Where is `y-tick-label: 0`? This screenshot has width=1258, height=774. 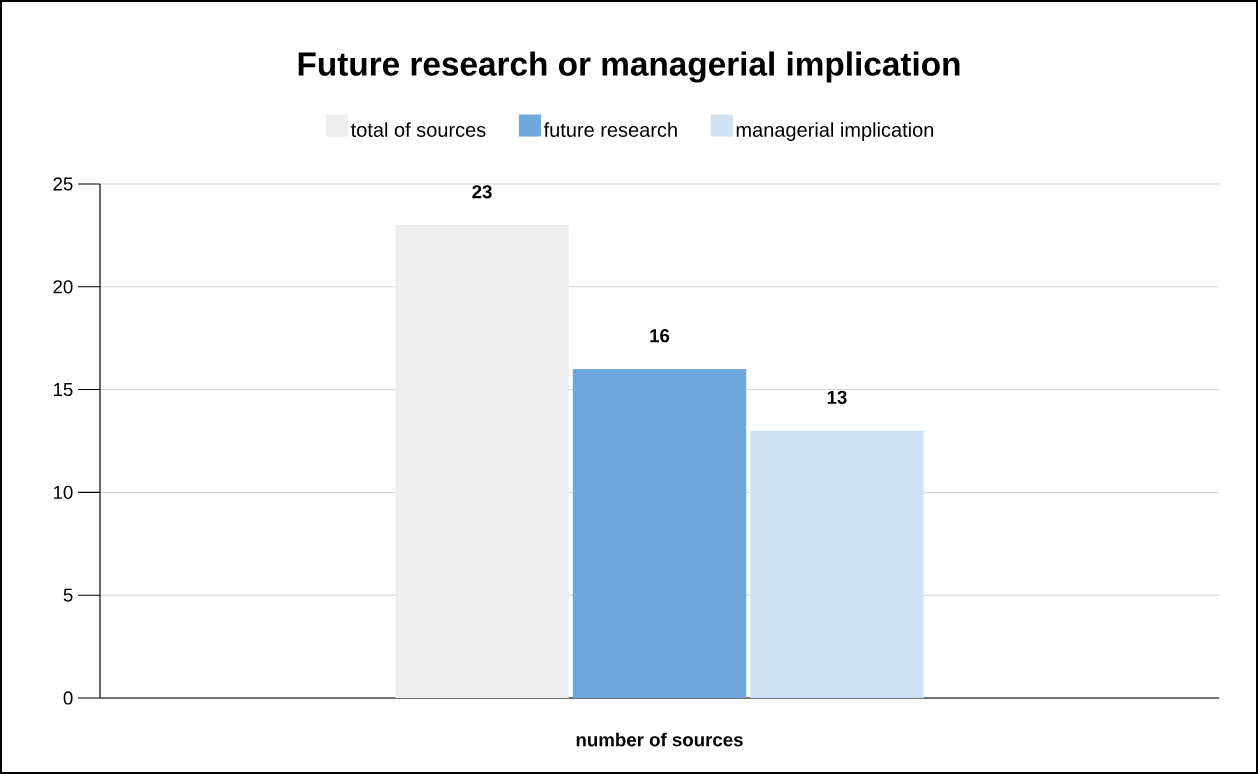
y-tick-label: 0 is located at coordinates (68, 698).